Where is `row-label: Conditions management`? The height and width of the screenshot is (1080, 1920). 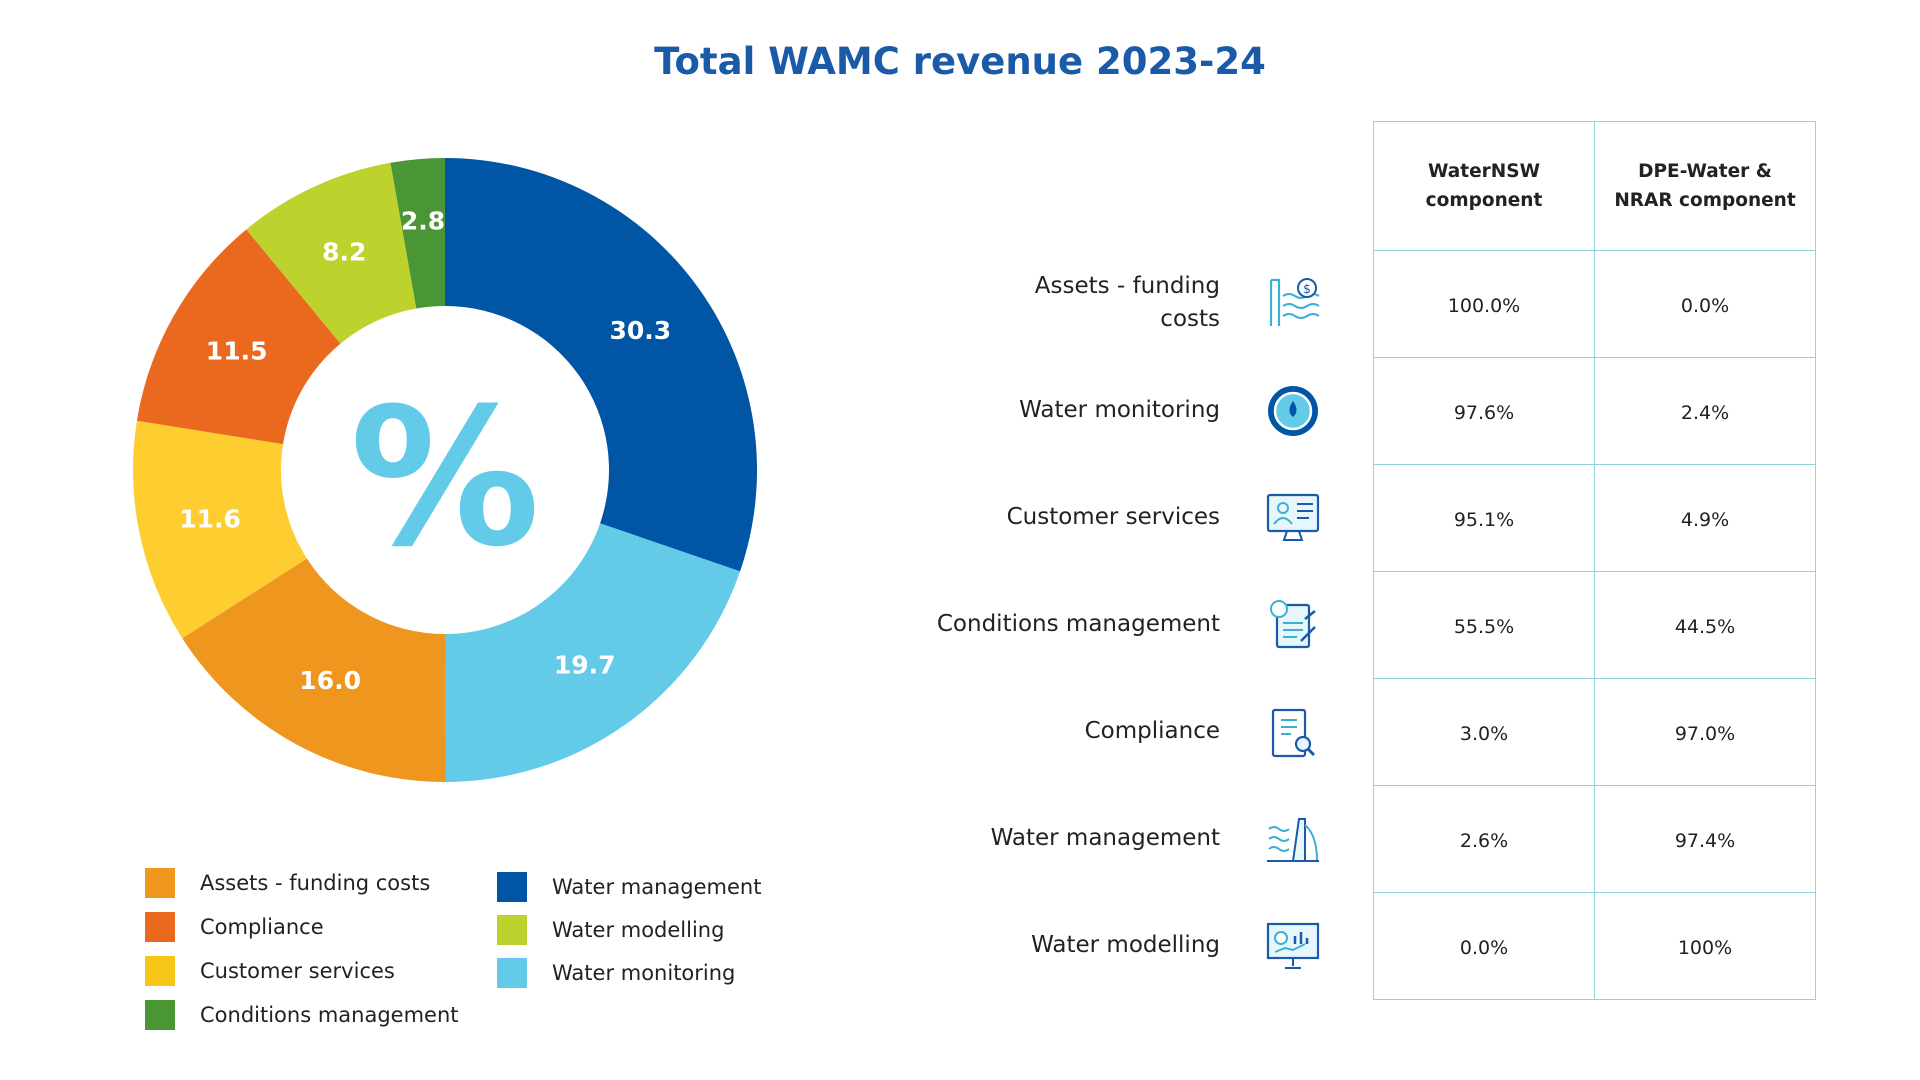
row-label: Conditions management is located at coordinates (1078, 623).